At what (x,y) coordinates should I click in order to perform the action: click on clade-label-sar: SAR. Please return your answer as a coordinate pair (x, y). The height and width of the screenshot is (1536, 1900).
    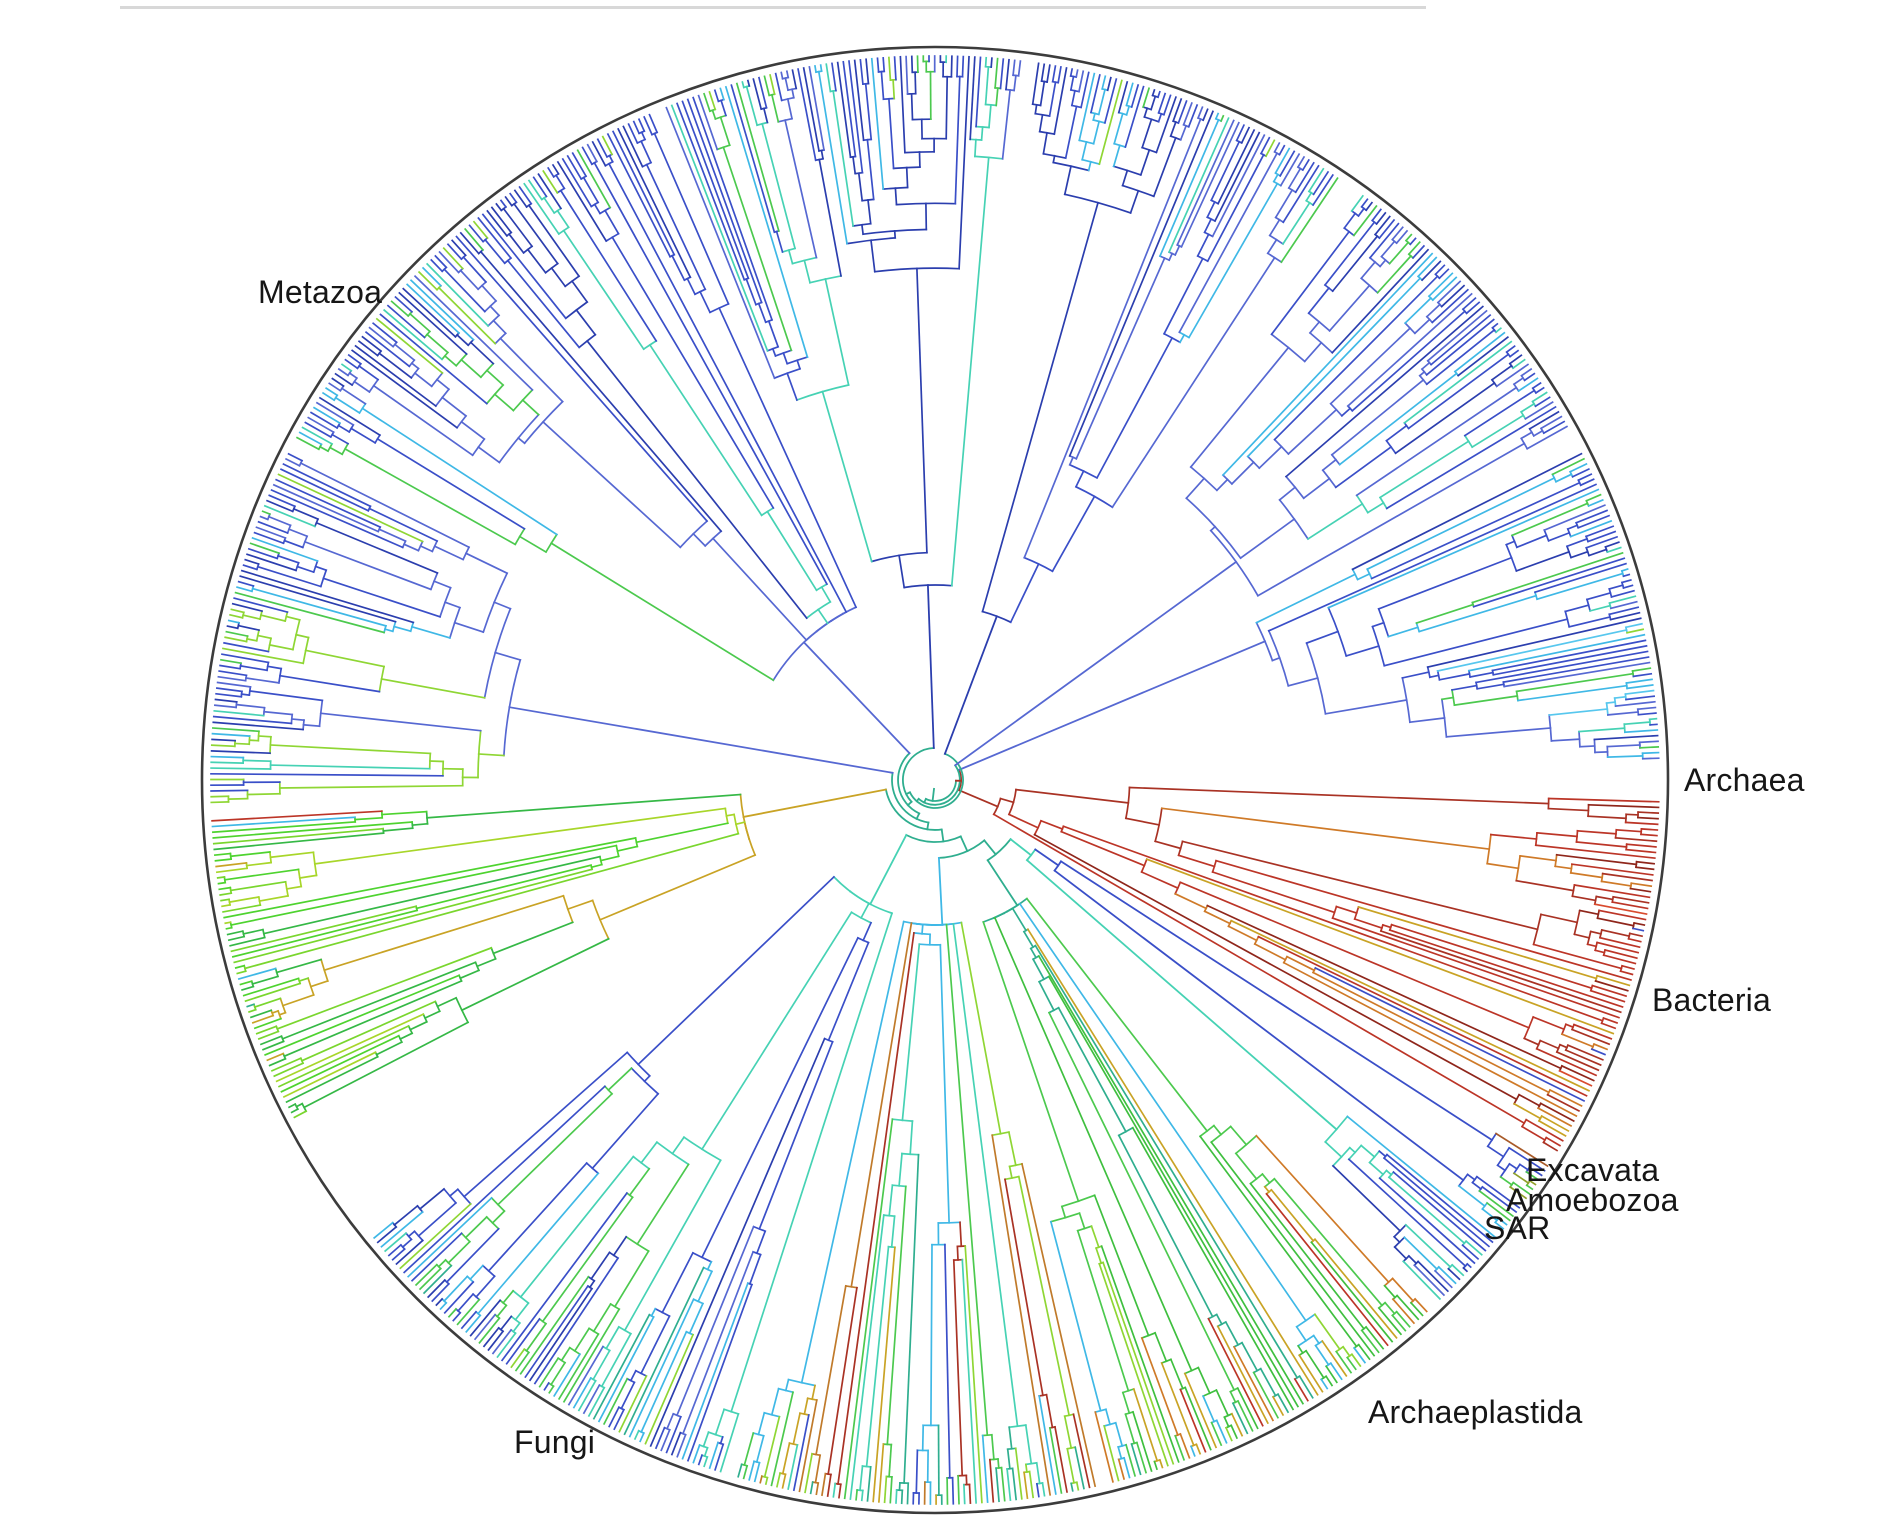
    Looking at the image, I should click on (1517, 1228).